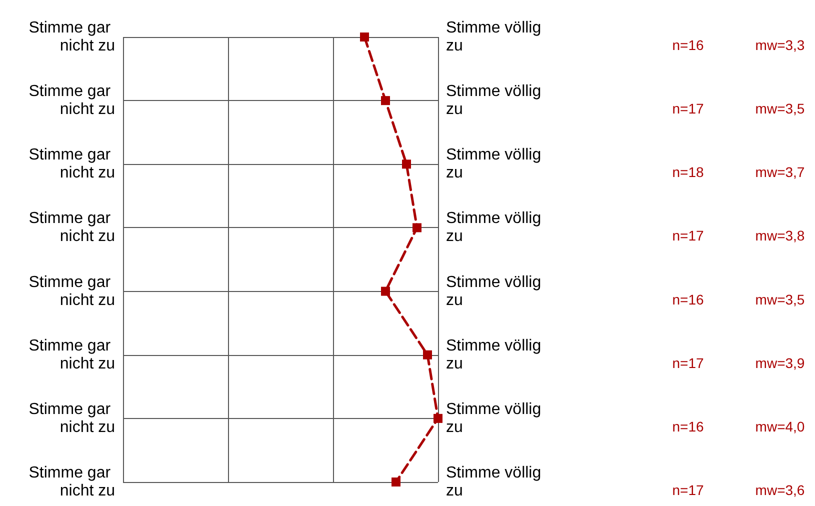 This screenshot has width=815, height=506. What do you see at coordinates (780, 236) in the screenshot?
I see `data-label: mw=3,8` at bounding box center [780, 236].